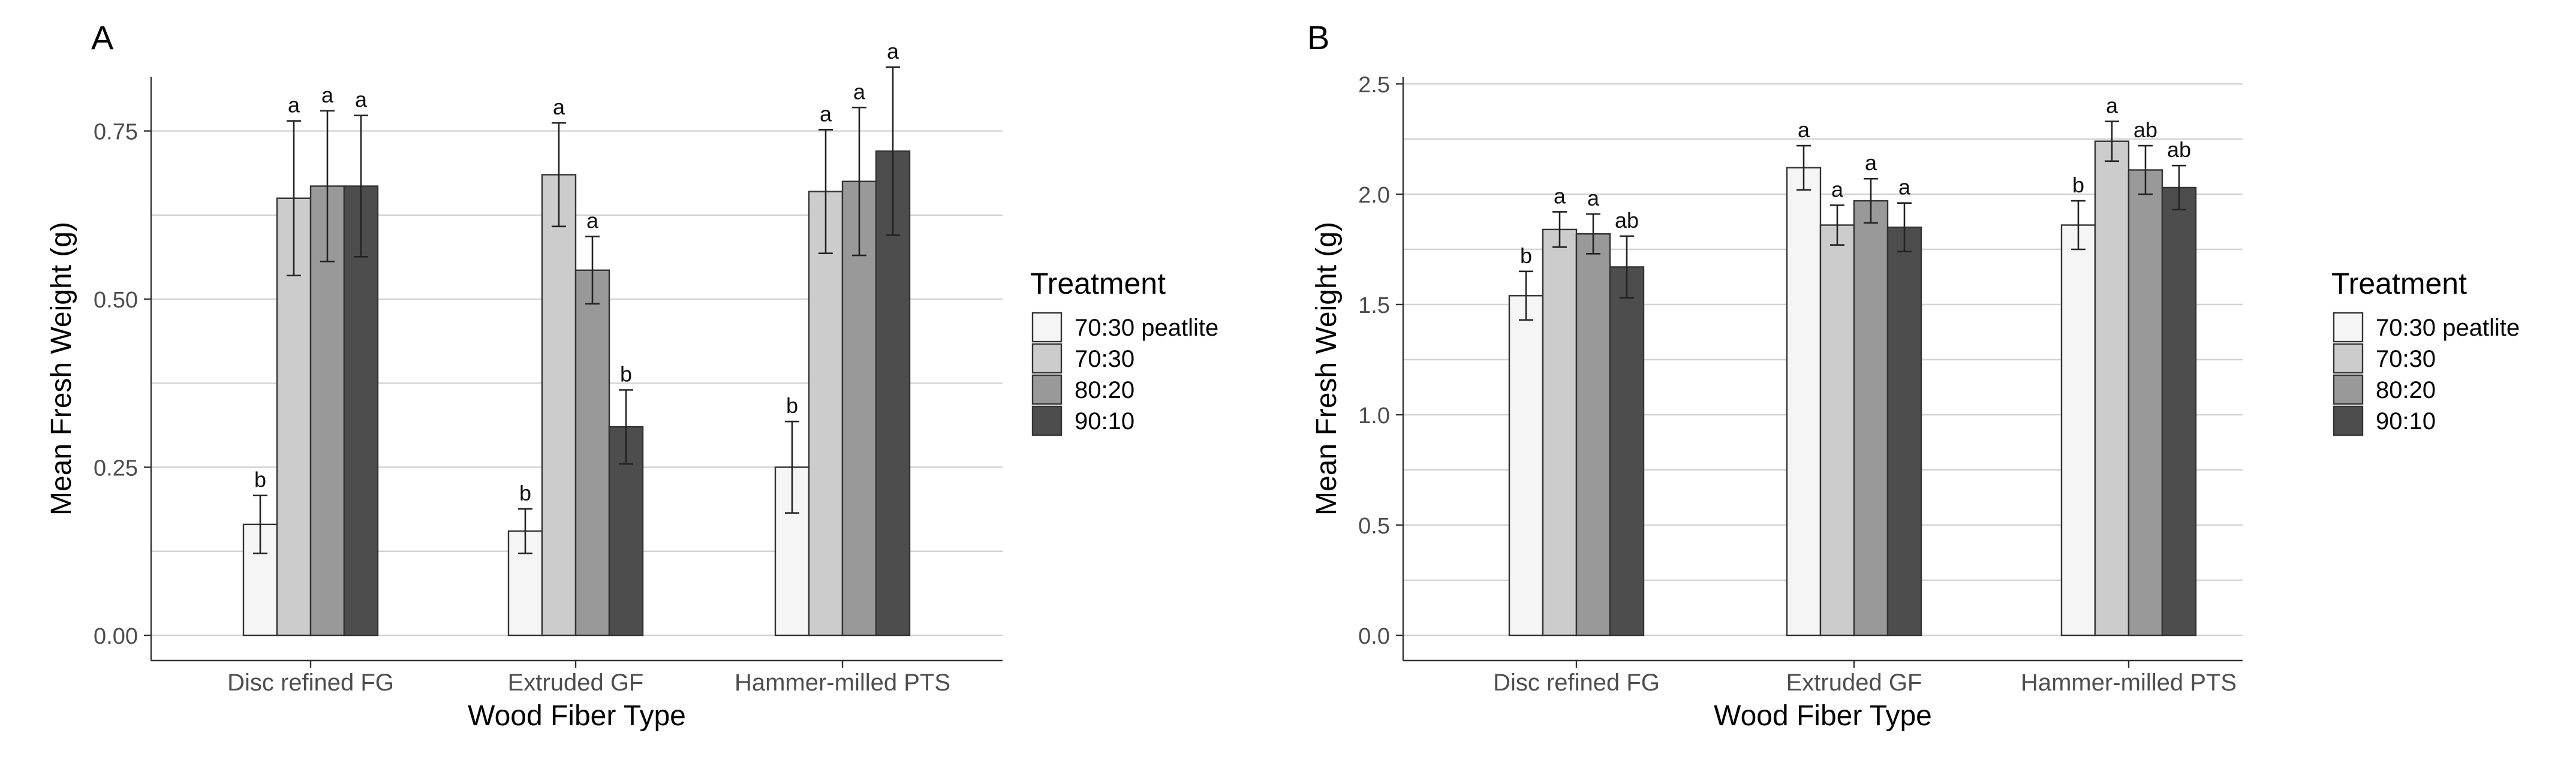 This screenshot has width=2576, height=769. I want to click on y-tick-label: 0.50, so click(116, 300).